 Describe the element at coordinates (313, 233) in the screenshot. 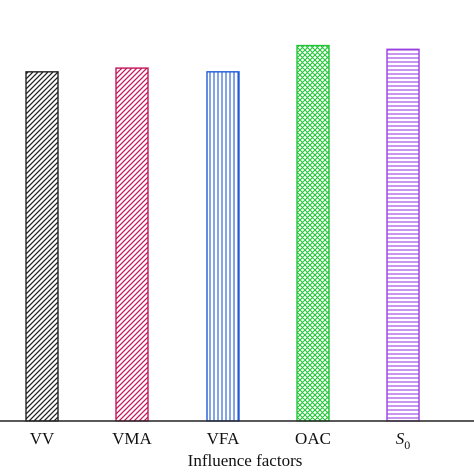

I see `bar-oac` at that location.